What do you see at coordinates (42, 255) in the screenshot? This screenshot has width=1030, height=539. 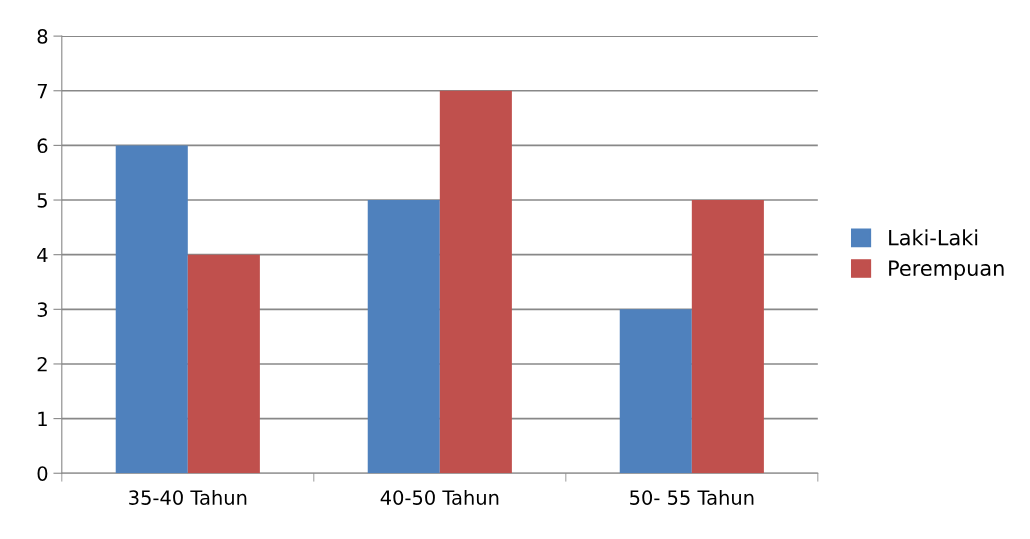 I see `y-tick-label: 4` at bounding box center [42, 255].